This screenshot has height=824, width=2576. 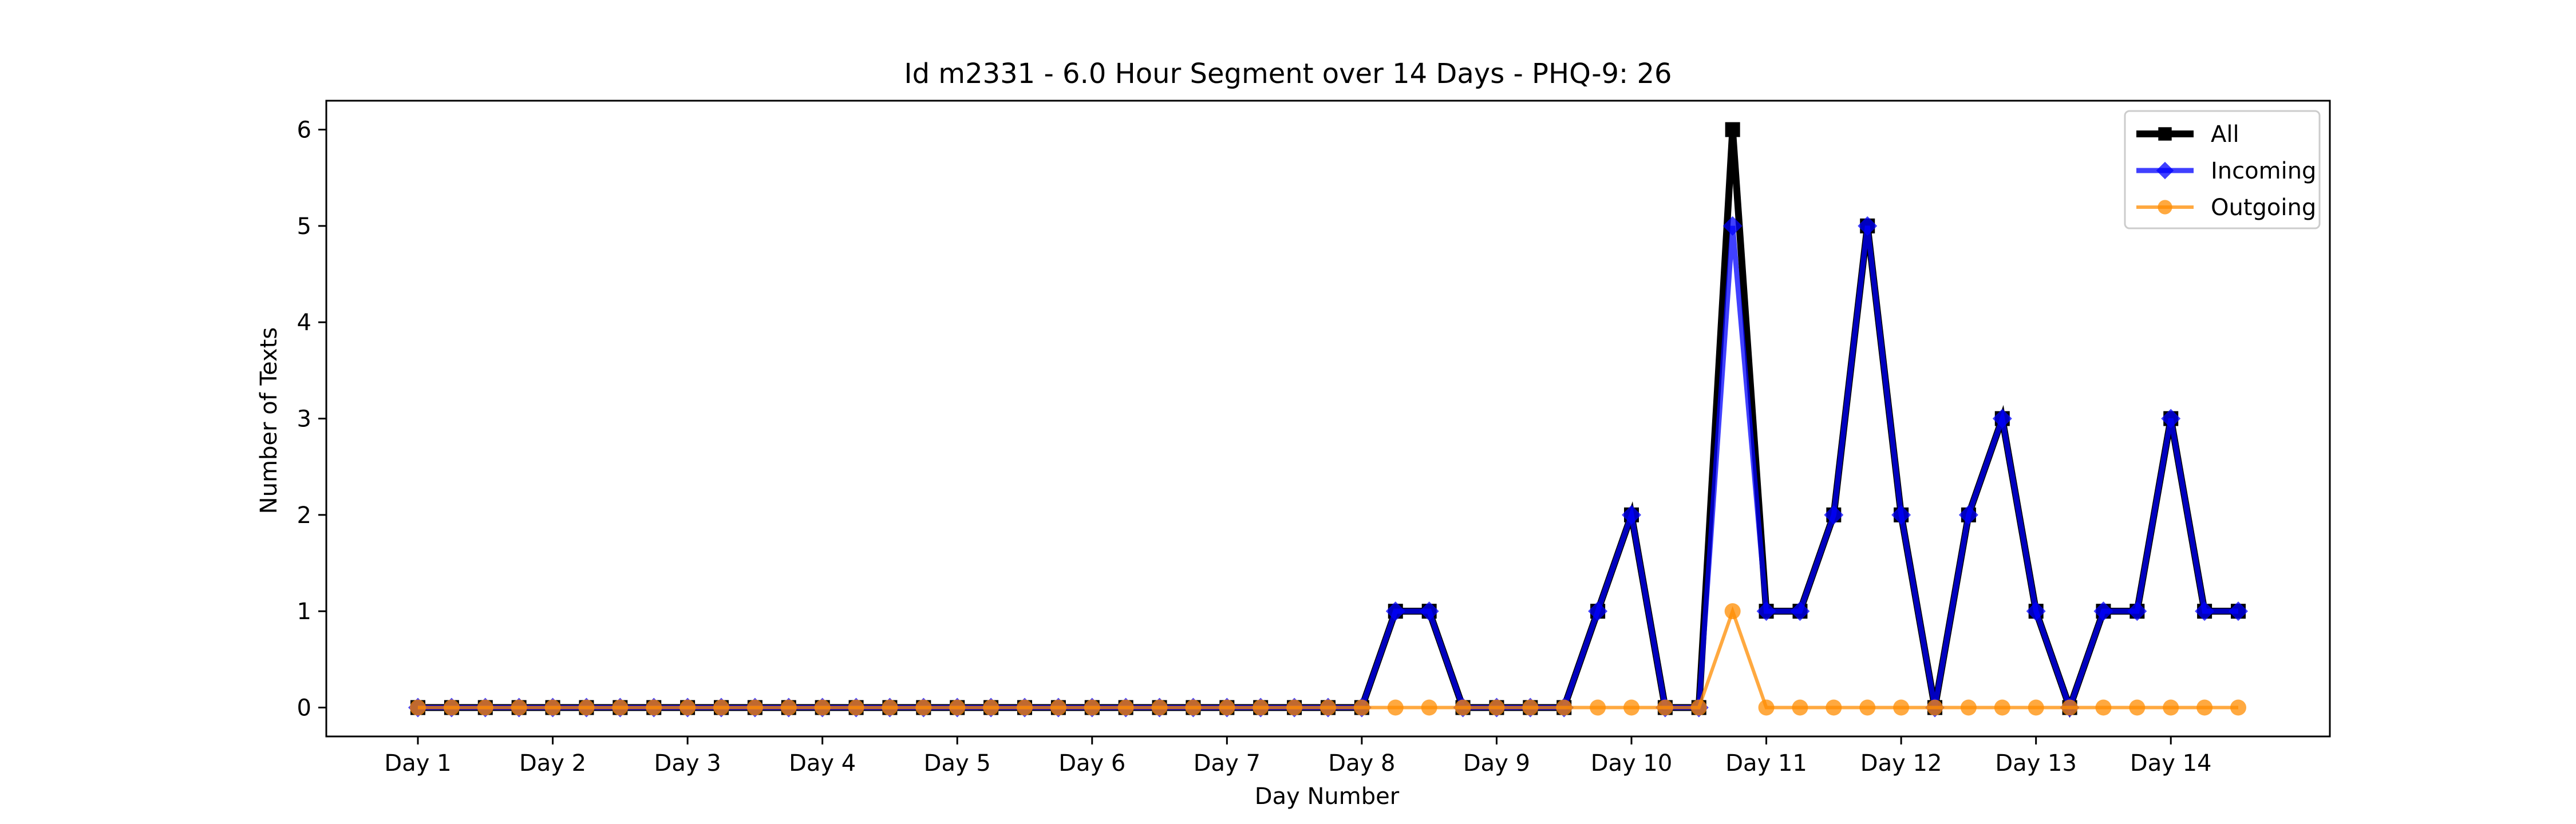 I want to click on legend-marker-incoming, so click(x=2165, y=170).